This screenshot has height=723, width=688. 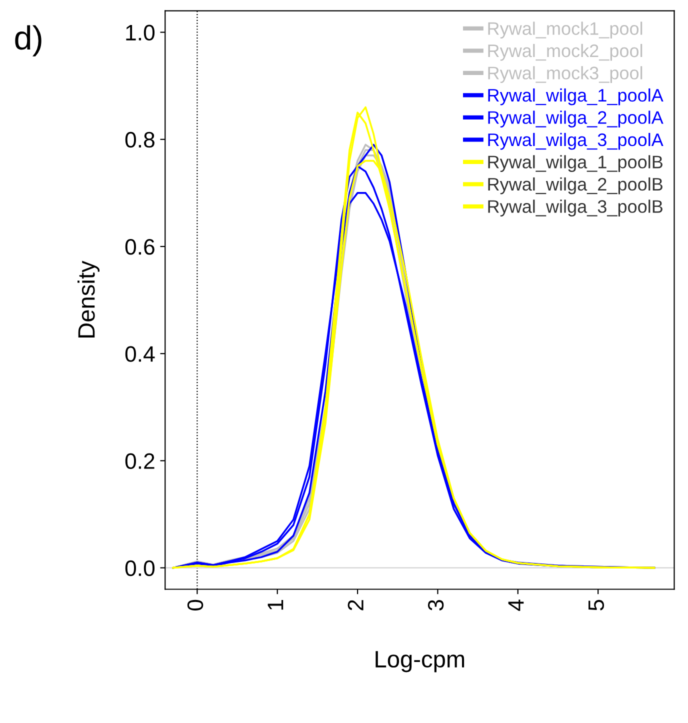 I want to click on x-tick-label: 2, so click(x=356, y=605).